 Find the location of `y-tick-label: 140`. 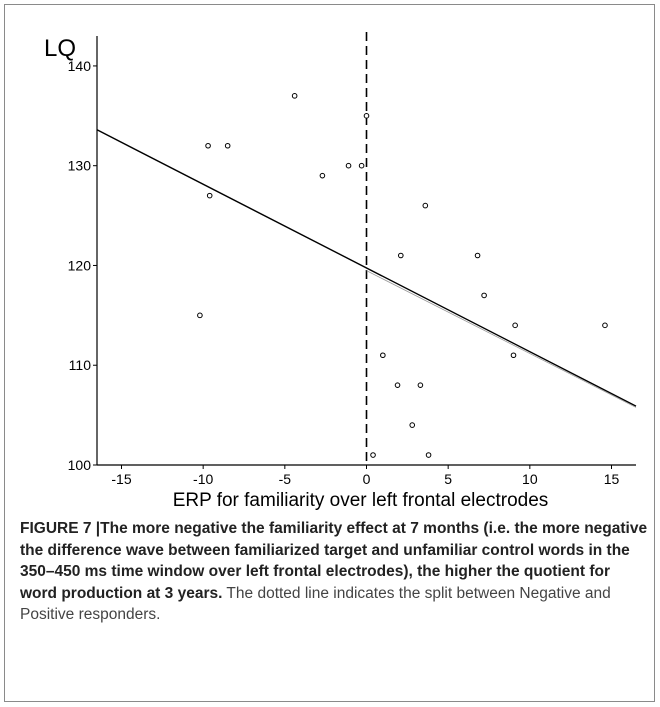

y-tick-label: 140 is located at coordinates (80, 66).